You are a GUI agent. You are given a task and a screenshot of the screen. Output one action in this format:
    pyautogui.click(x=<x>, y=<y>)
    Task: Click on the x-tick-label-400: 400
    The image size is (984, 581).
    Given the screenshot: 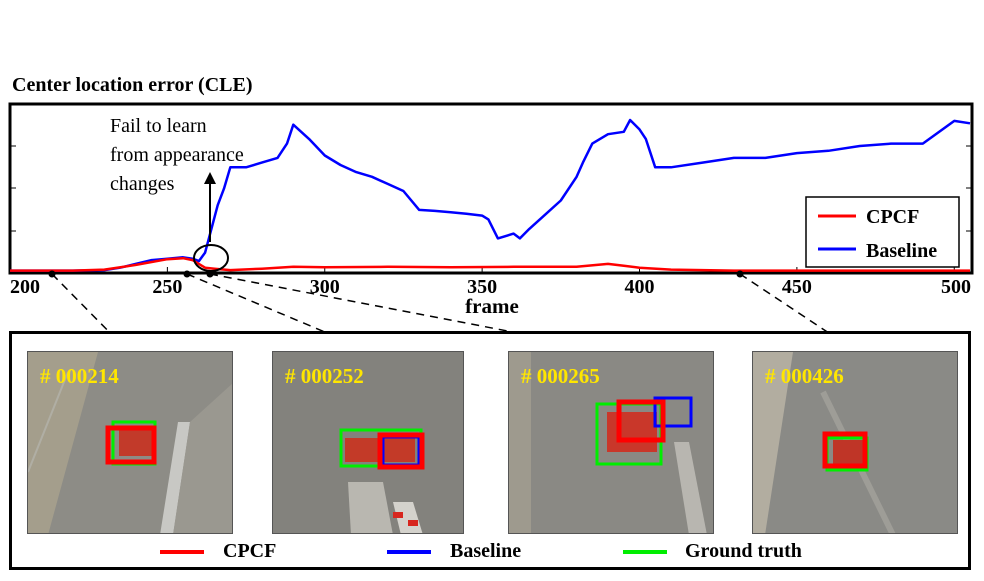 What is the action you would take?
    pyautogui.click(x=640, y=287)
    